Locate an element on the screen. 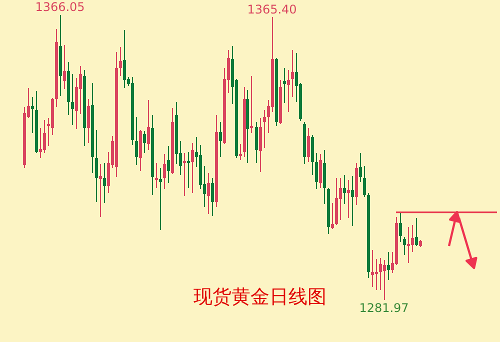  annotation: 1366.05 is located at coordinates (60, 7).